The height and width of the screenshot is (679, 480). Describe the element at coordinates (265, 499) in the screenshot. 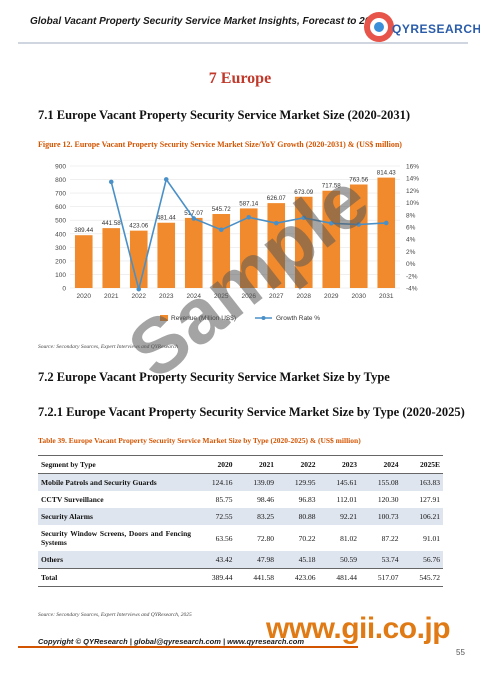

I see `table-cell: 98.46` at that location.